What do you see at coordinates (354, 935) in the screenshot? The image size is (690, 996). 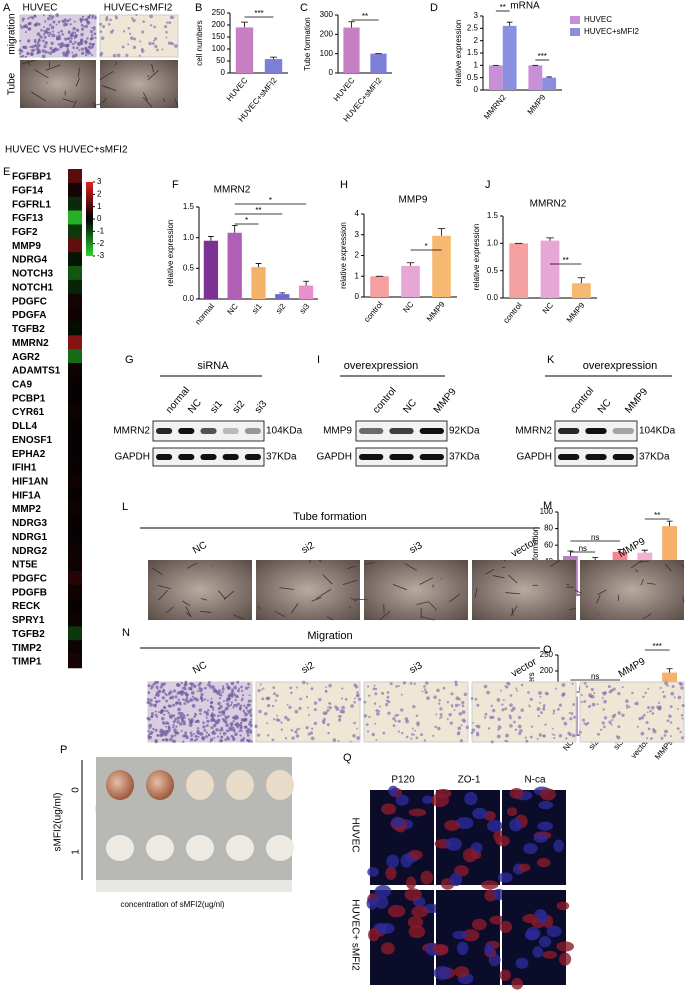 I see `row-label: HUVEC+ sMFI2` at bounding box center [354, 935].